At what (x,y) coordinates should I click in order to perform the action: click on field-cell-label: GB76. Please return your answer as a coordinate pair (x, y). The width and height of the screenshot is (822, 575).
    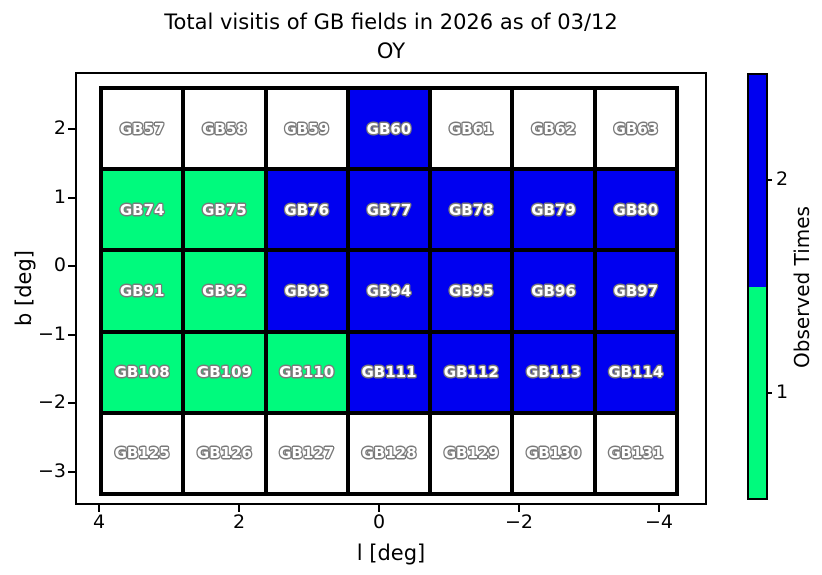
    Looking at the image, I should click on (307, 209).